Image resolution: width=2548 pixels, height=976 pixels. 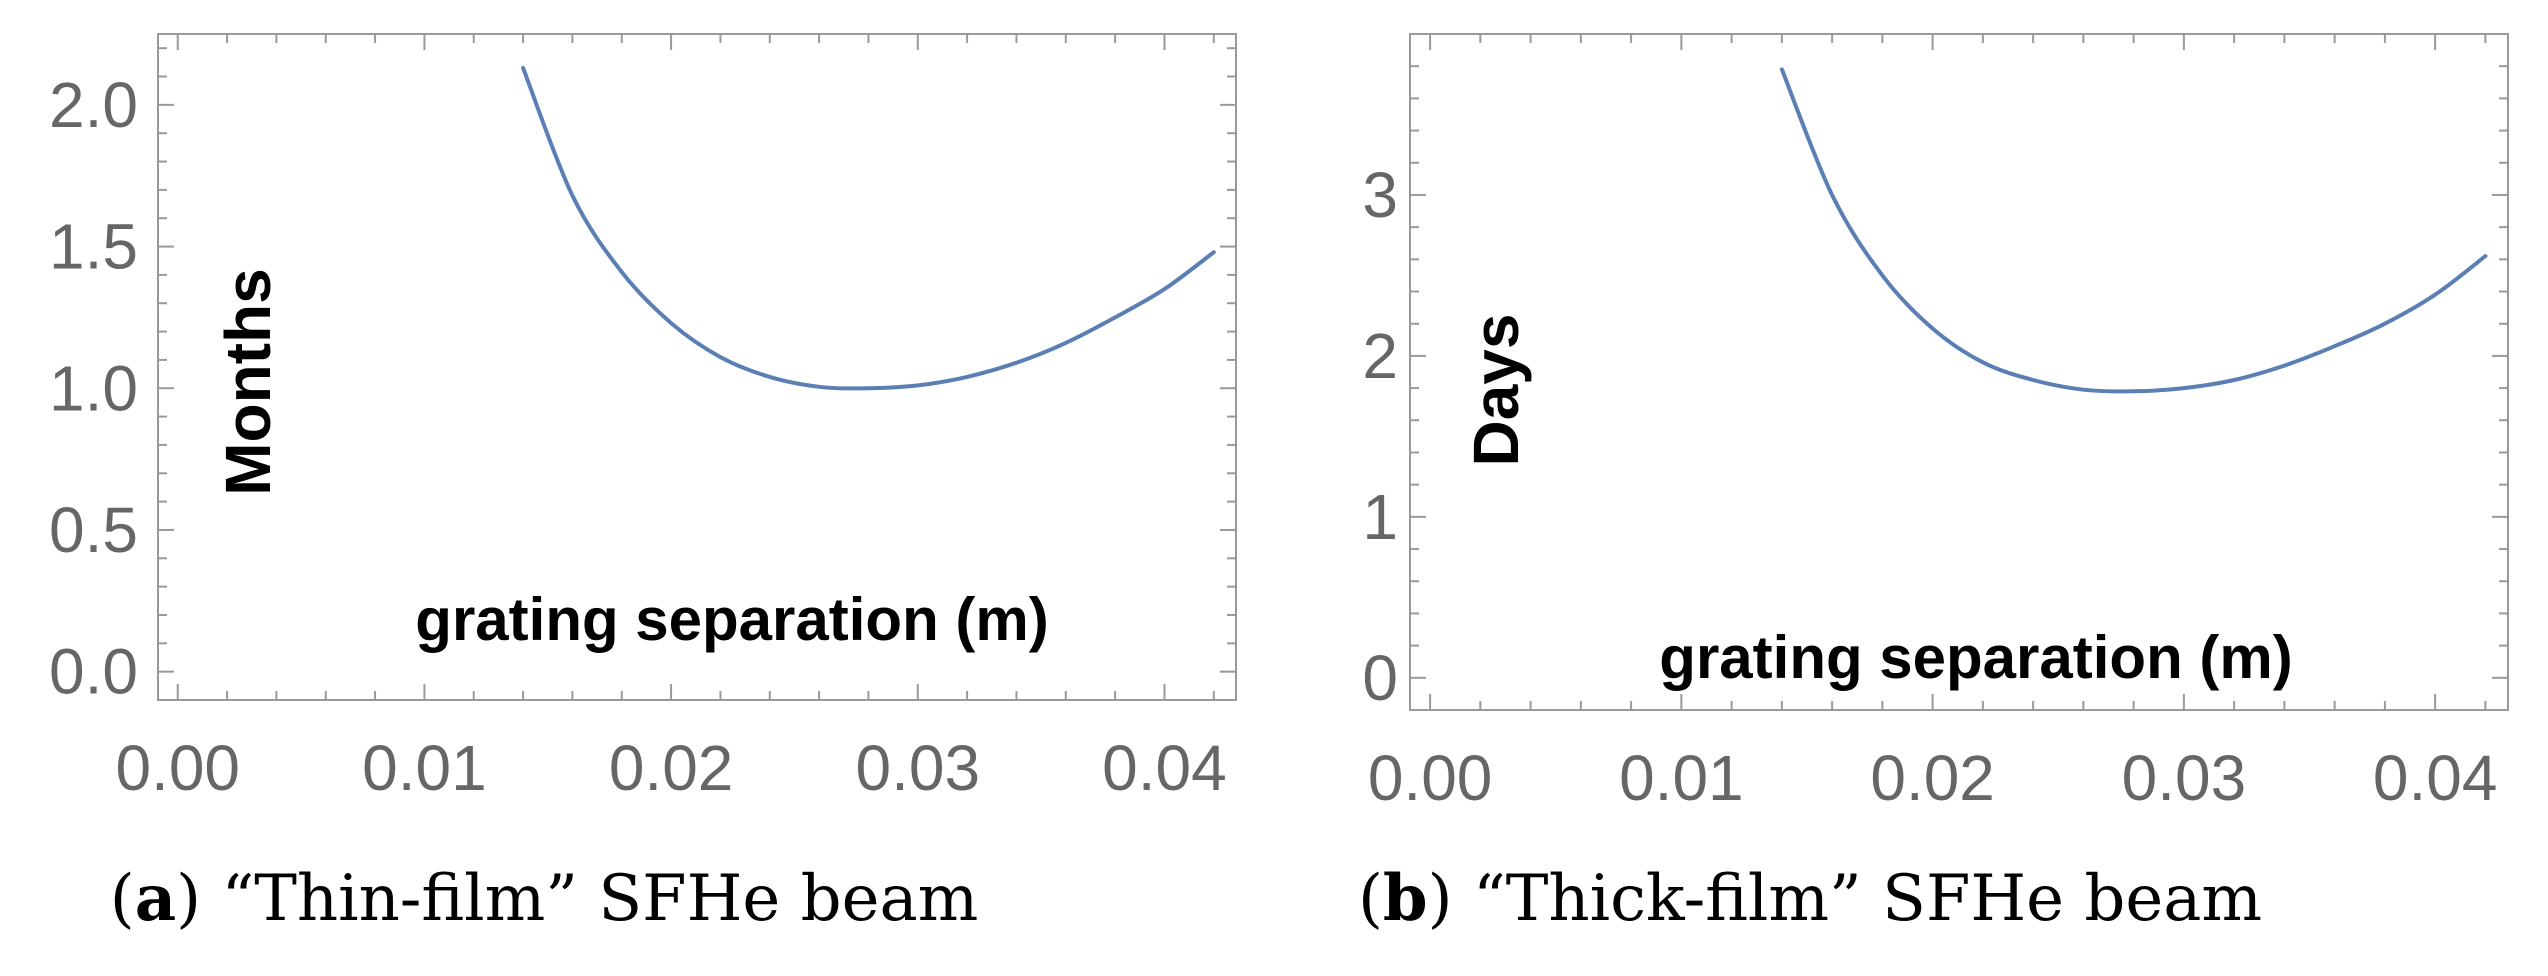 I want to click on panel-caption: (a) “Thin-film” SFHe beam, so click(x=544, y=898).